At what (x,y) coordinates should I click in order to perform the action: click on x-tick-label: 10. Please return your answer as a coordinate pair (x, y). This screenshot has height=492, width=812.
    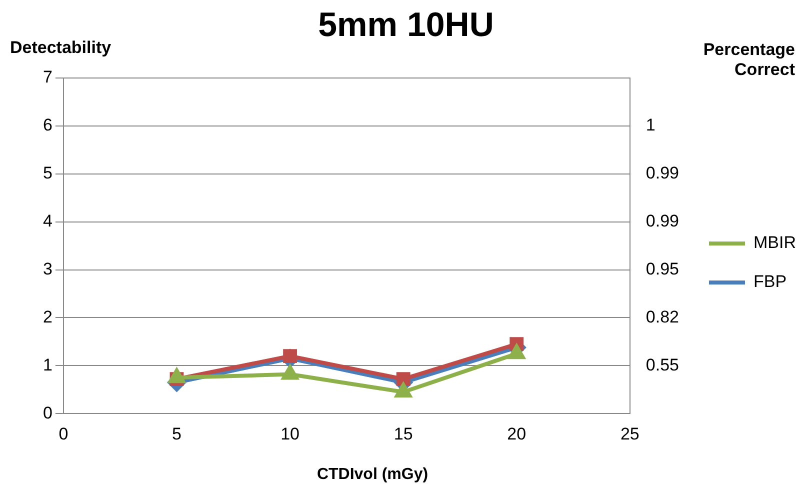
    Looking at the image, I should click on (290, 434).